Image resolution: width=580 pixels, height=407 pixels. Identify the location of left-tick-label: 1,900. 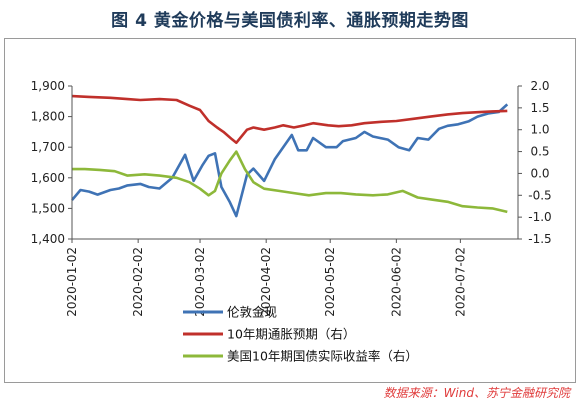
(48, 86).